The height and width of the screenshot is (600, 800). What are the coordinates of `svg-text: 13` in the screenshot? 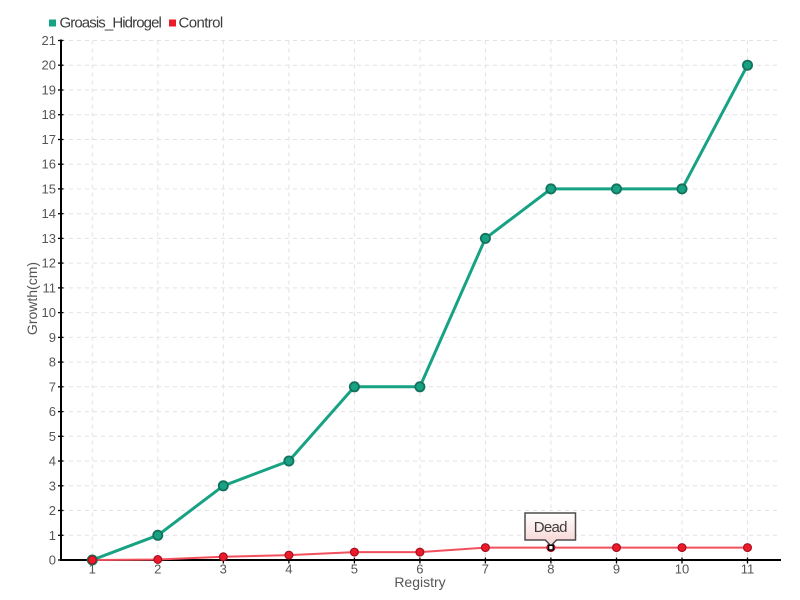 It's located at (49, 238).